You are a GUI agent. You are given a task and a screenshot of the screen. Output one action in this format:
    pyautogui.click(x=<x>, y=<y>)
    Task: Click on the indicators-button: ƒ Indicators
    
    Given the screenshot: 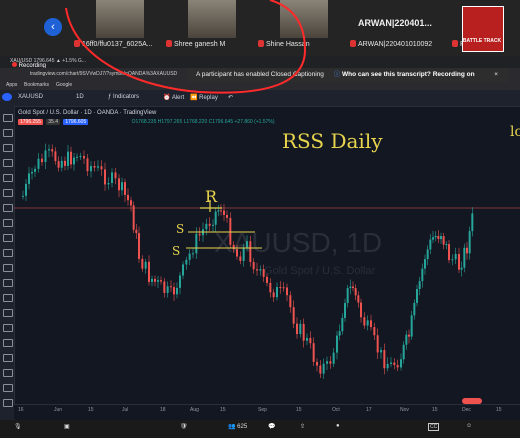 What is the action you would take?
    pyautogui.click(x=124, y=97)
    